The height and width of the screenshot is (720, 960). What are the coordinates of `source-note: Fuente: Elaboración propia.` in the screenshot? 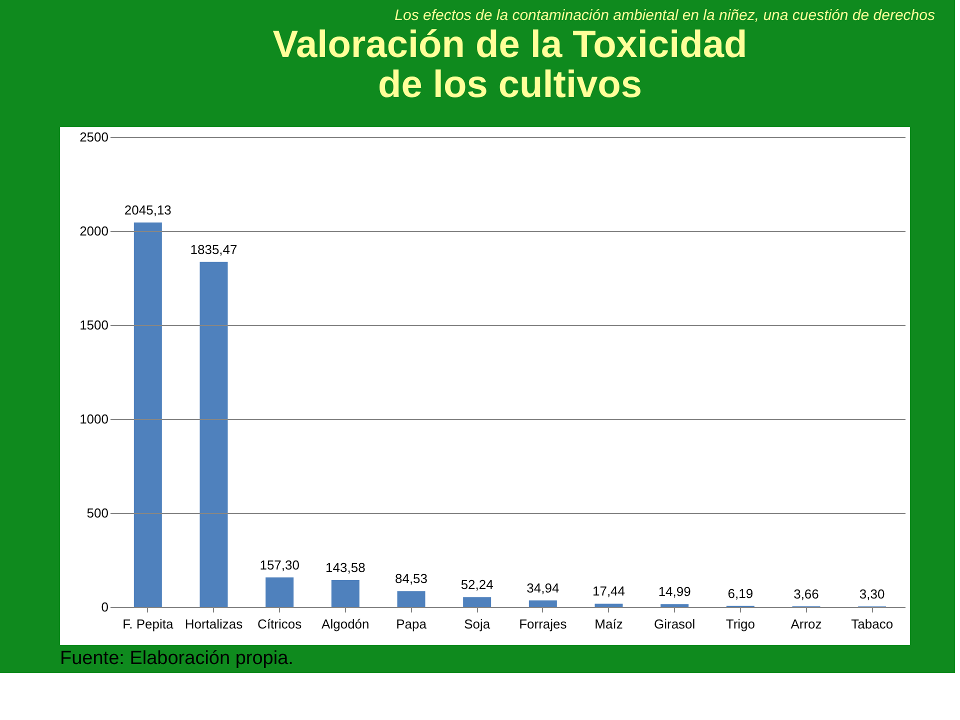 It's located at (177, 658).